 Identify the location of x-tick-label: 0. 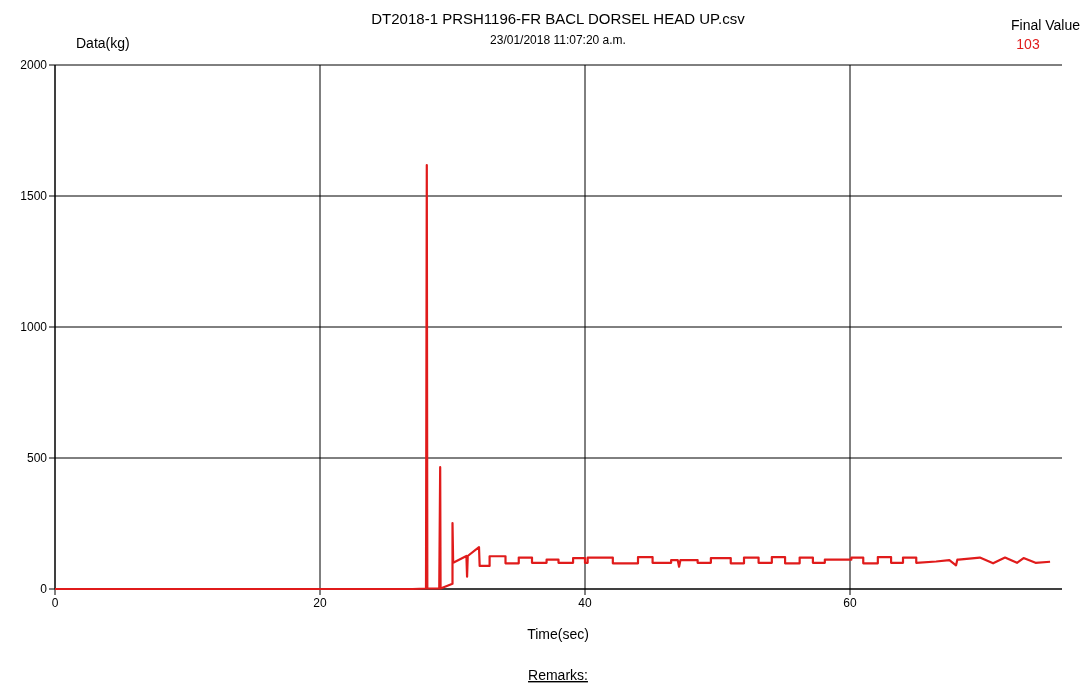
(55, 603).